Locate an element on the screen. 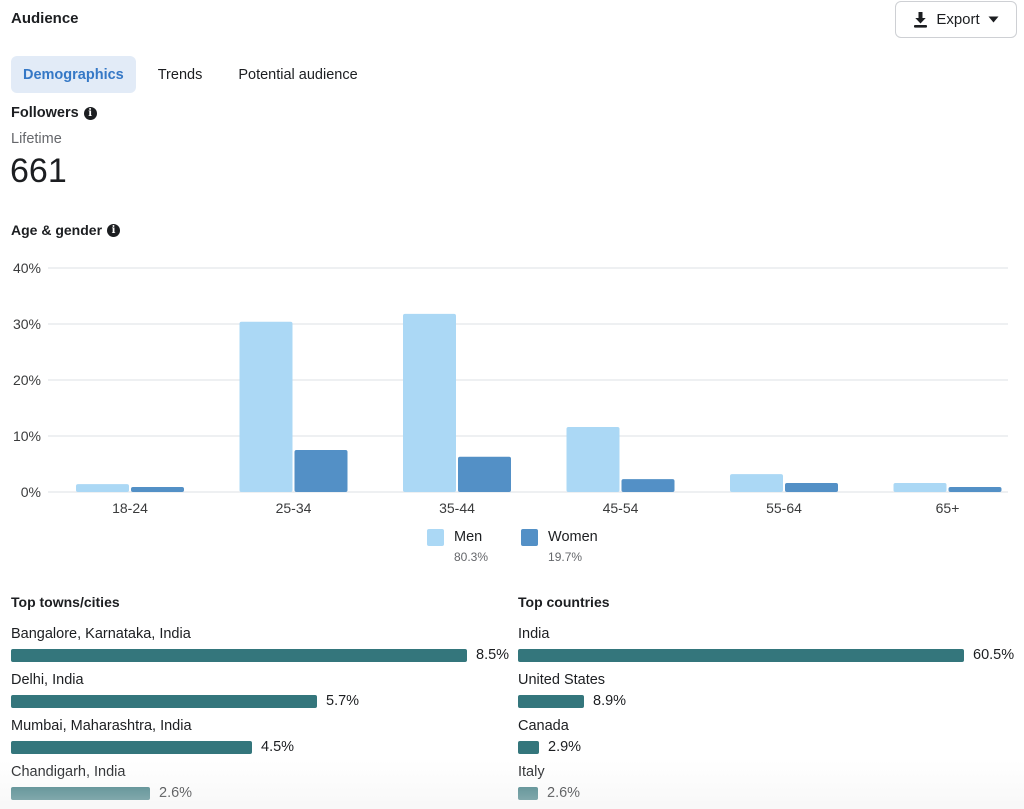 This screenshot has height=809, width=1024. list-item: Delhi, India 5.7% is located at coordinates (263, 690).